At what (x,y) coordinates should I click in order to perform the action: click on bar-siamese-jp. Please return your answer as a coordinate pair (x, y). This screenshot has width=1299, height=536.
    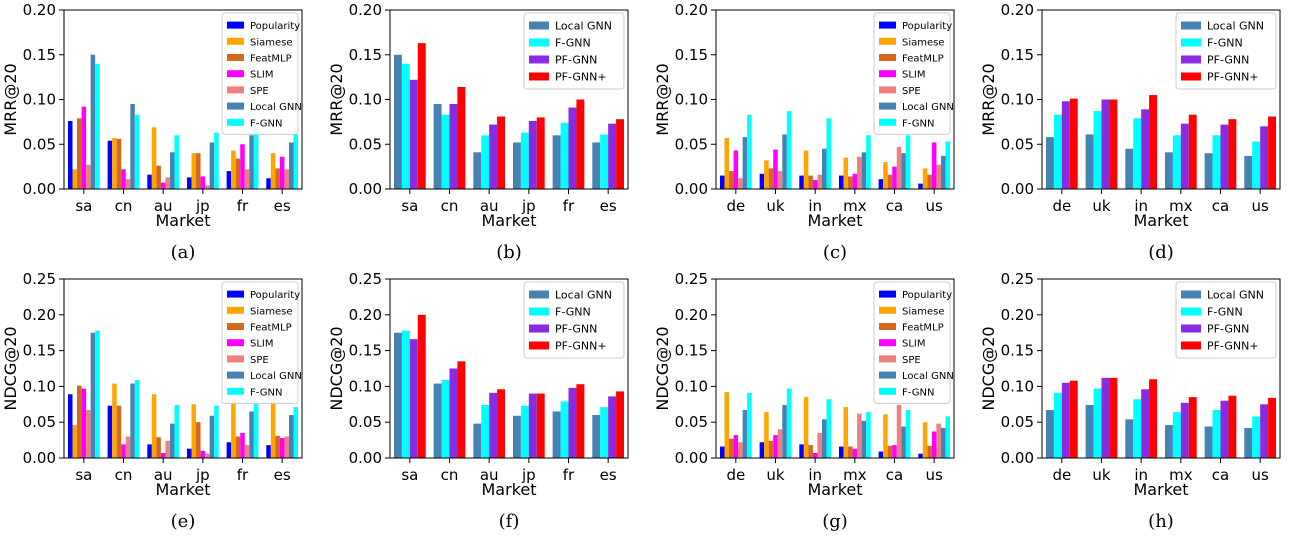
    Looking at the image, I should click on (194, 431).